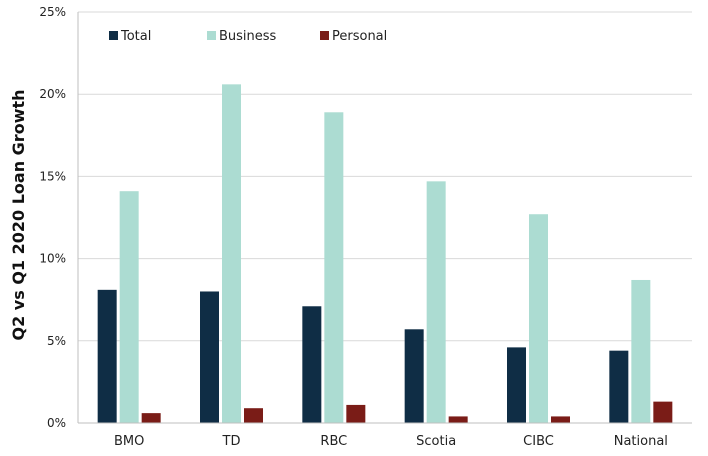  What do you see at coordinates (334, 267) in the screenshot?
I see `bar-business-rbc` at bounding box center [334, 267].